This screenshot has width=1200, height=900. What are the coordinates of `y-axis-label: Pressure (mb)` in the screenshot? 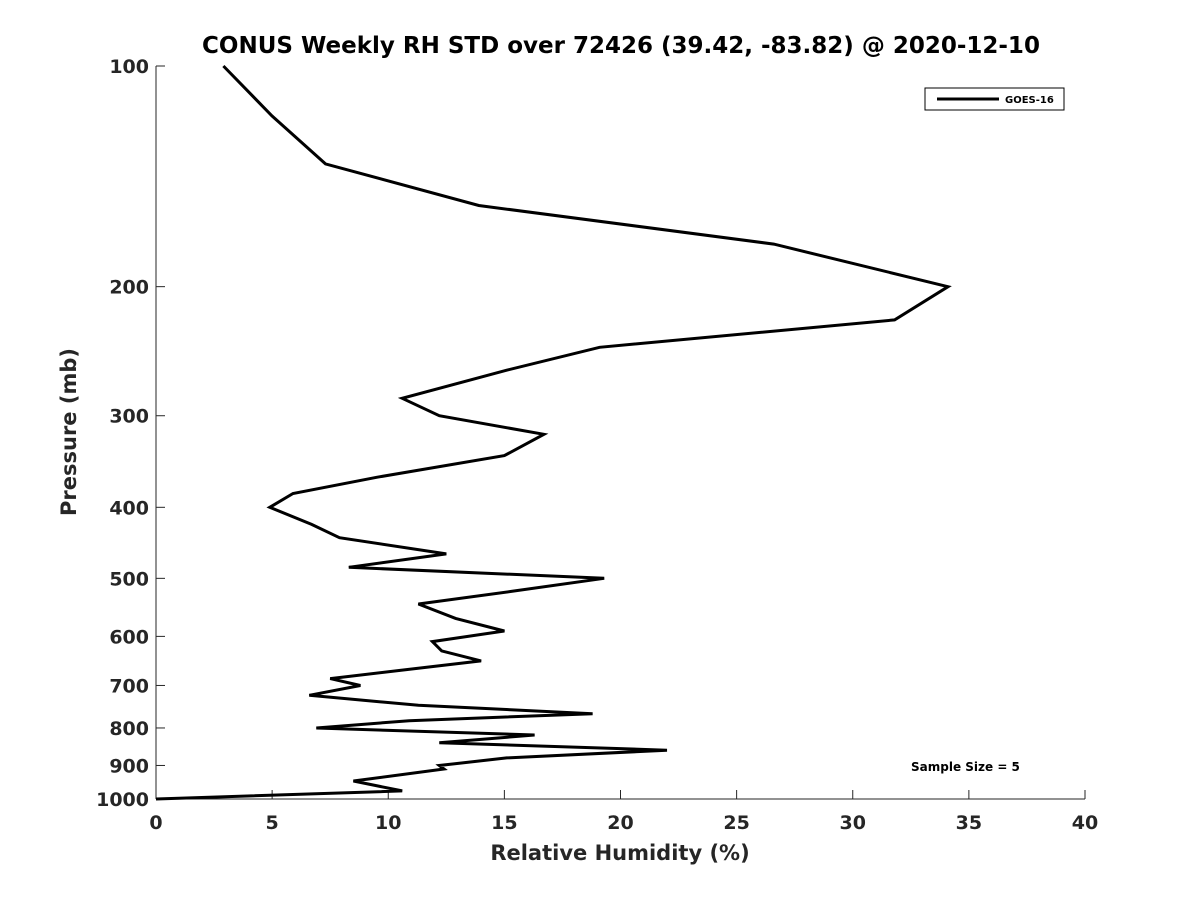 It's located at (69, 432).